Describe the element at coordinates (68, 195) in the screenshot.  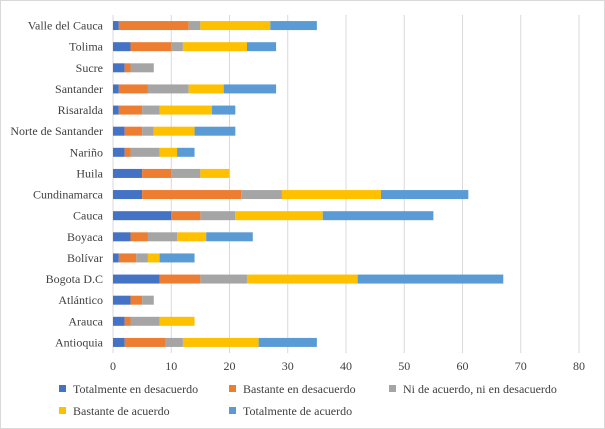
I see `category-label-cundinamarca: Cundinamarca` at that location.